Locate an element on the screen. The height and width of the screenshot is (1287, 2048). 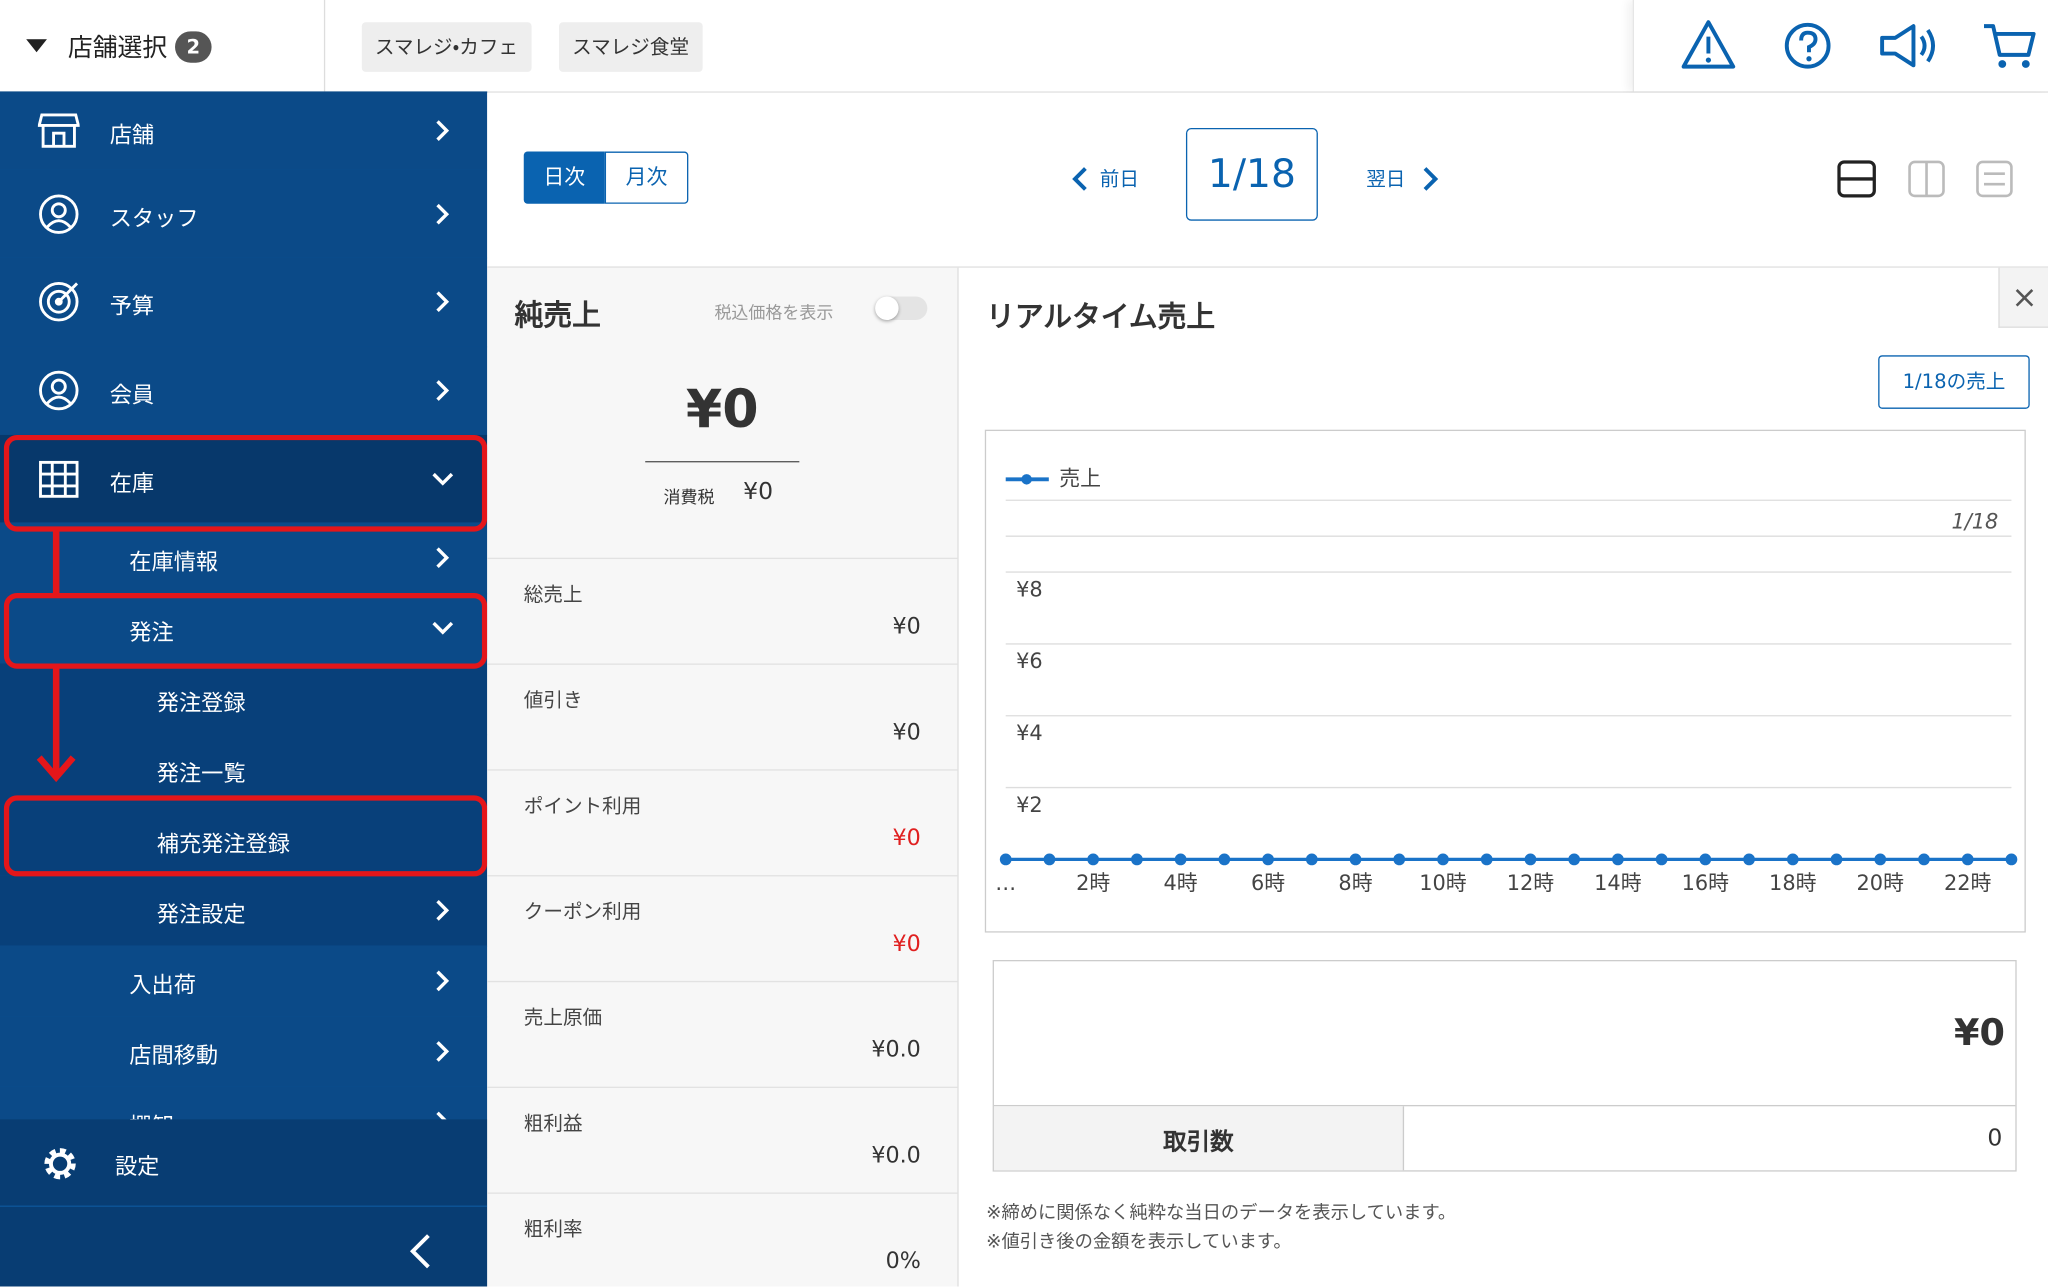
menu-item: 会員 is located at coordinates (244, 391).